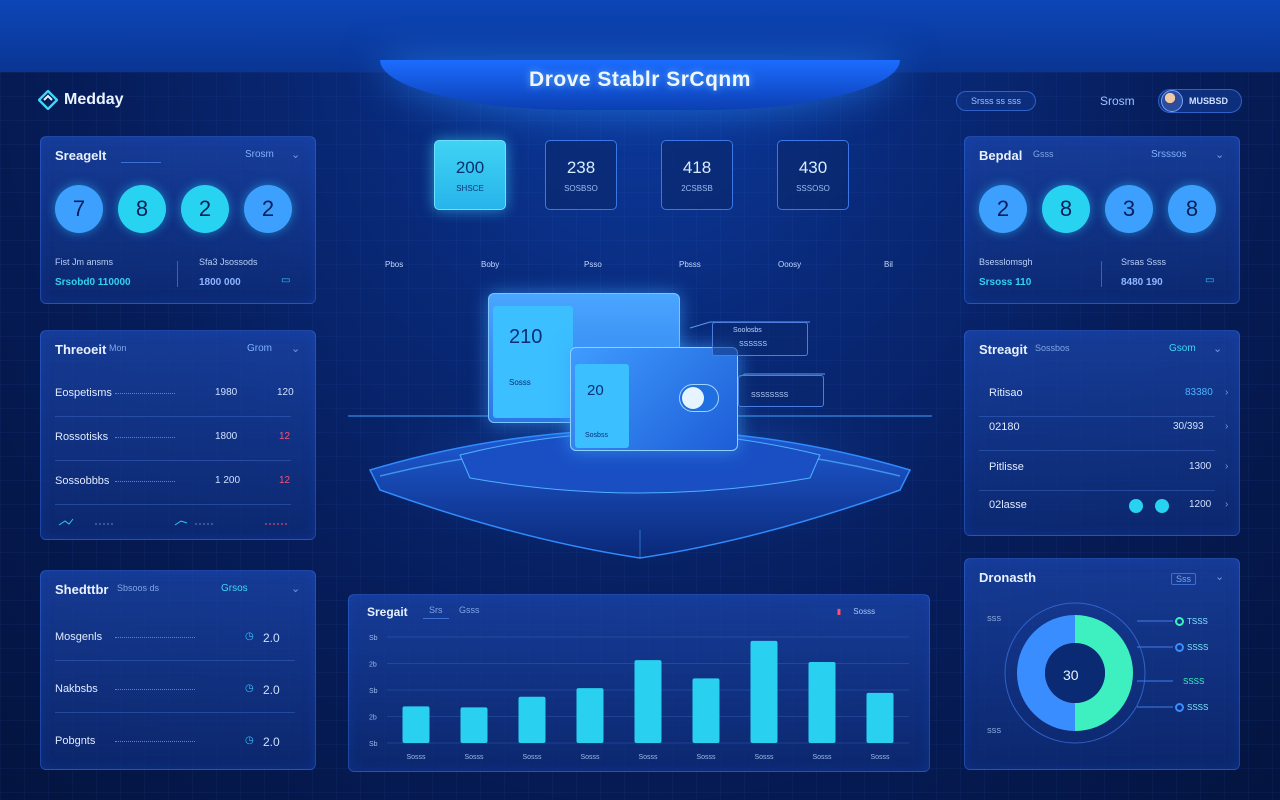 This screenshot has height=800, width=1280. What do you see at coordinates (813, 175) in the screenshot?
I see `kpi-card: 430 SSSOSO` at bounding box center [813, 175].